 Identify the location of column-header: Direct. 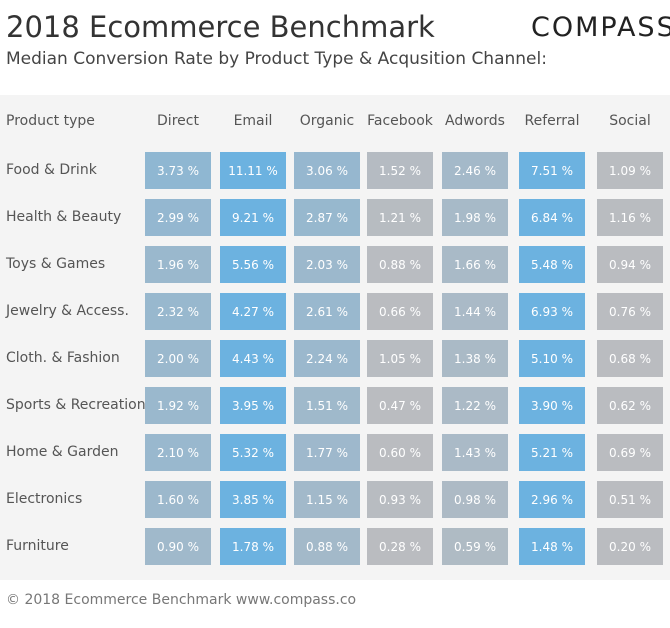
(178, 121).